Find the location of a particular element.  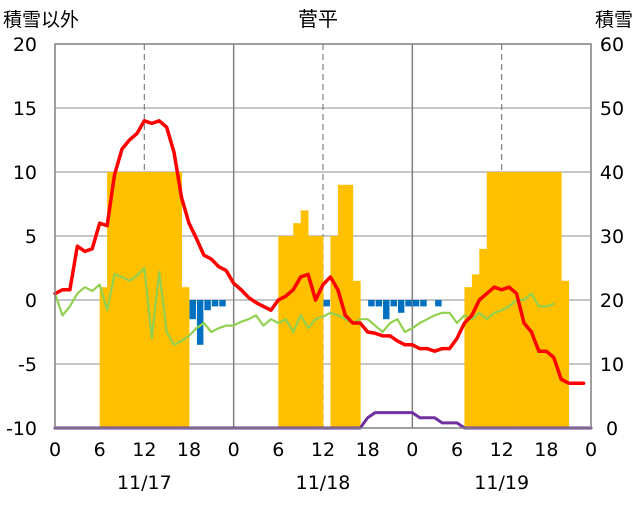

date-labels: 11/17 11/18 11/19 is located at coordinates (323, 483).